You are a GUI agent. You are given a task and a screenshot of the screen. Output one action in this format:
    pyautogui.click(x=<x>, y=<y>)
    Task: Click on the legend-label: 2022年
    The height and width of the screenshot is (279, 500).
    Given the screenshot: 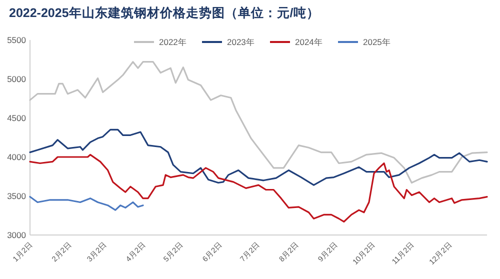 What is the action you would take?
    pyautogui.click(x=173, y=41)
    